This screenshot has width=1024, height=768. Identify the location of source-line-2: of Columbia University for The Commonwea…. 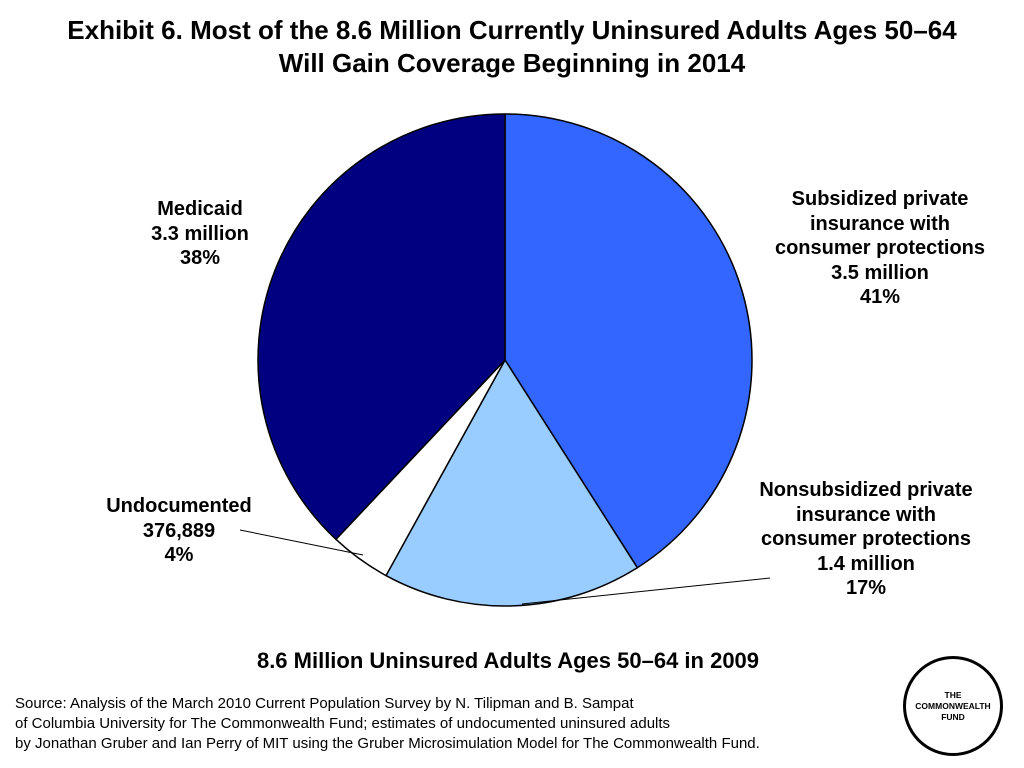
(343, 723).